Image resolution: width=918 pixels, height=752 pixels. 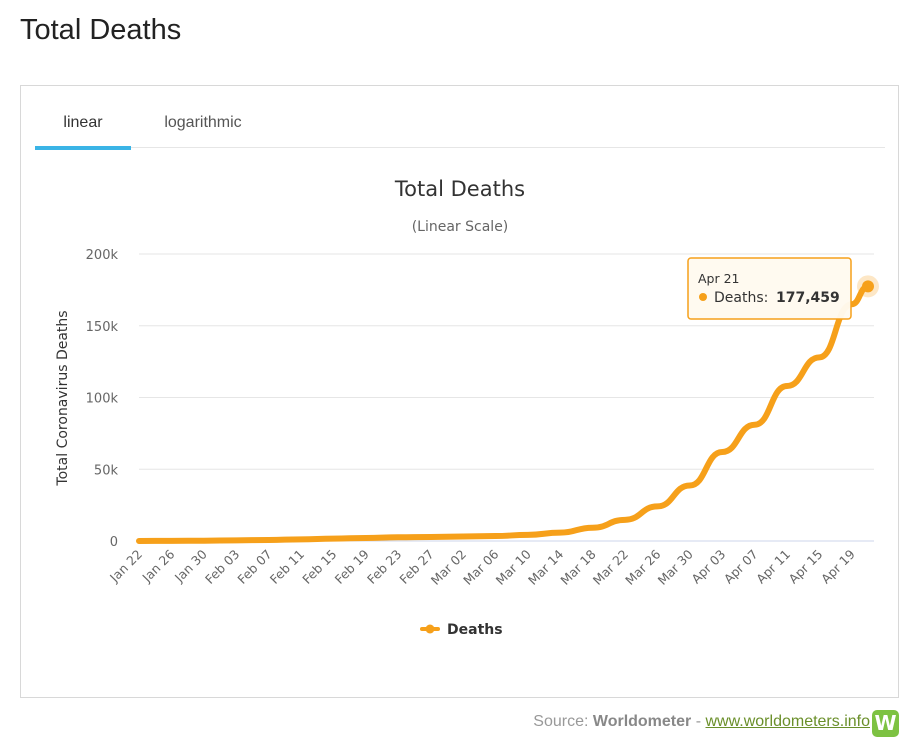 What do you see at coordinates (642, 721) in the screenshot?
I see `source-name: Worldometer` at bounding box center [642, 721].